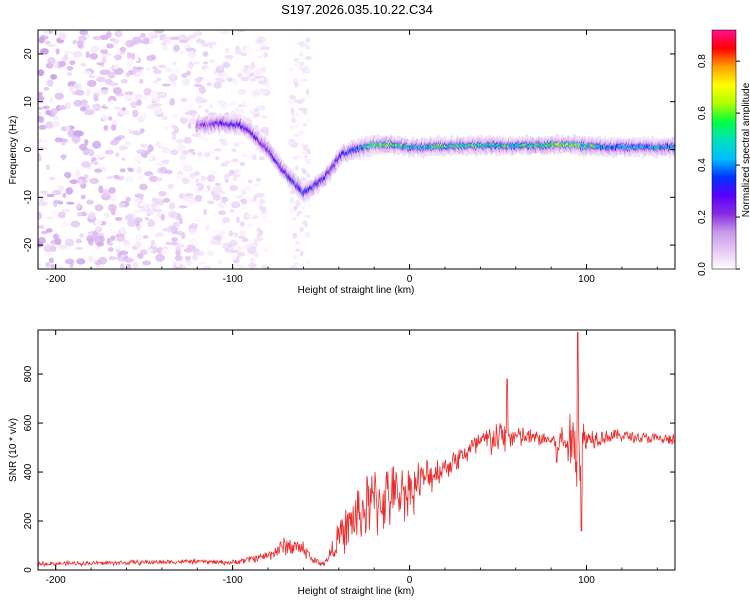 Image resolution: width=750 pixels, height=600 pixels. Describe the element at coordinates (28, 197) in the screenshot. I see `spectrogram-ytick-label: -10` at that location.